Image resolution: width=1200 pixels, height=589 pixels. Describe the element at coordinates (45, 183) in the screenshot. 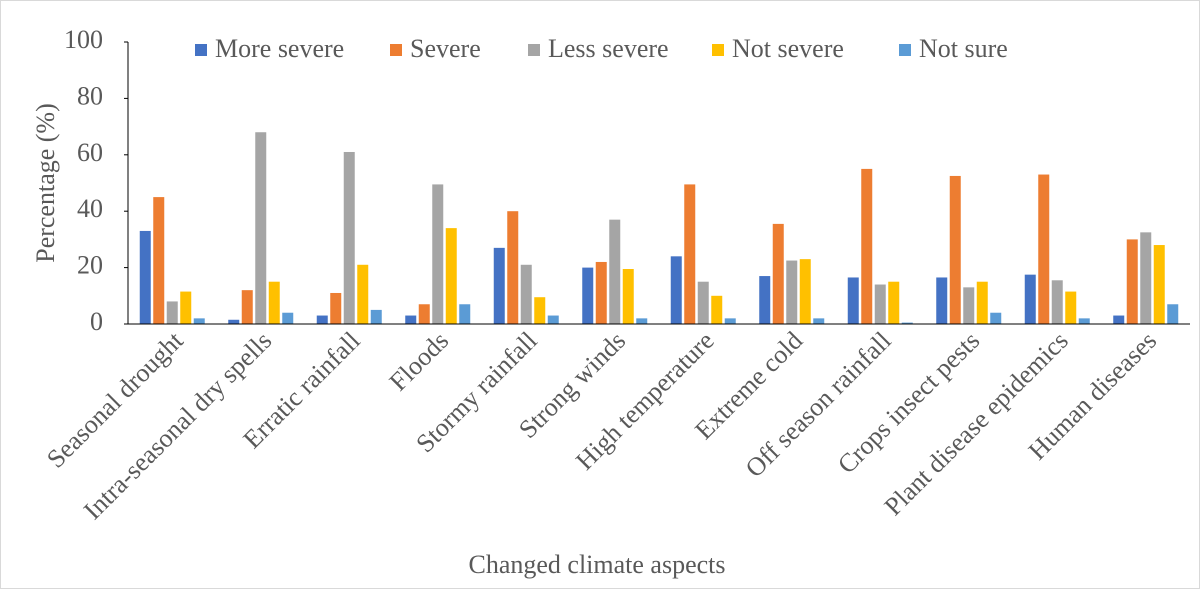

I see `y-axis-title: Percentage (%)` at that location.